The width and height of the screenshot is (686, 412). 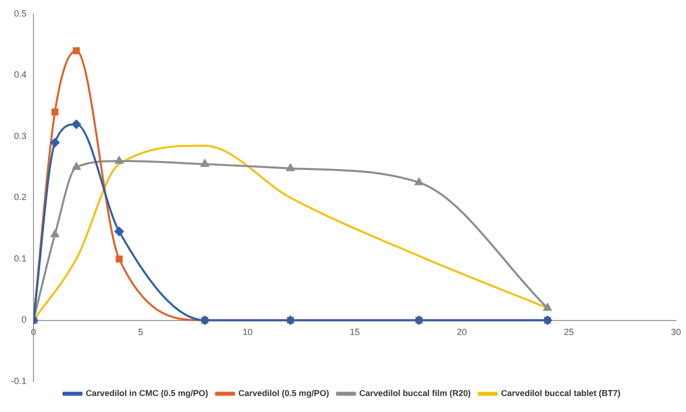 I want to click on x-tick-label: 30, so click(x=676, y=332).